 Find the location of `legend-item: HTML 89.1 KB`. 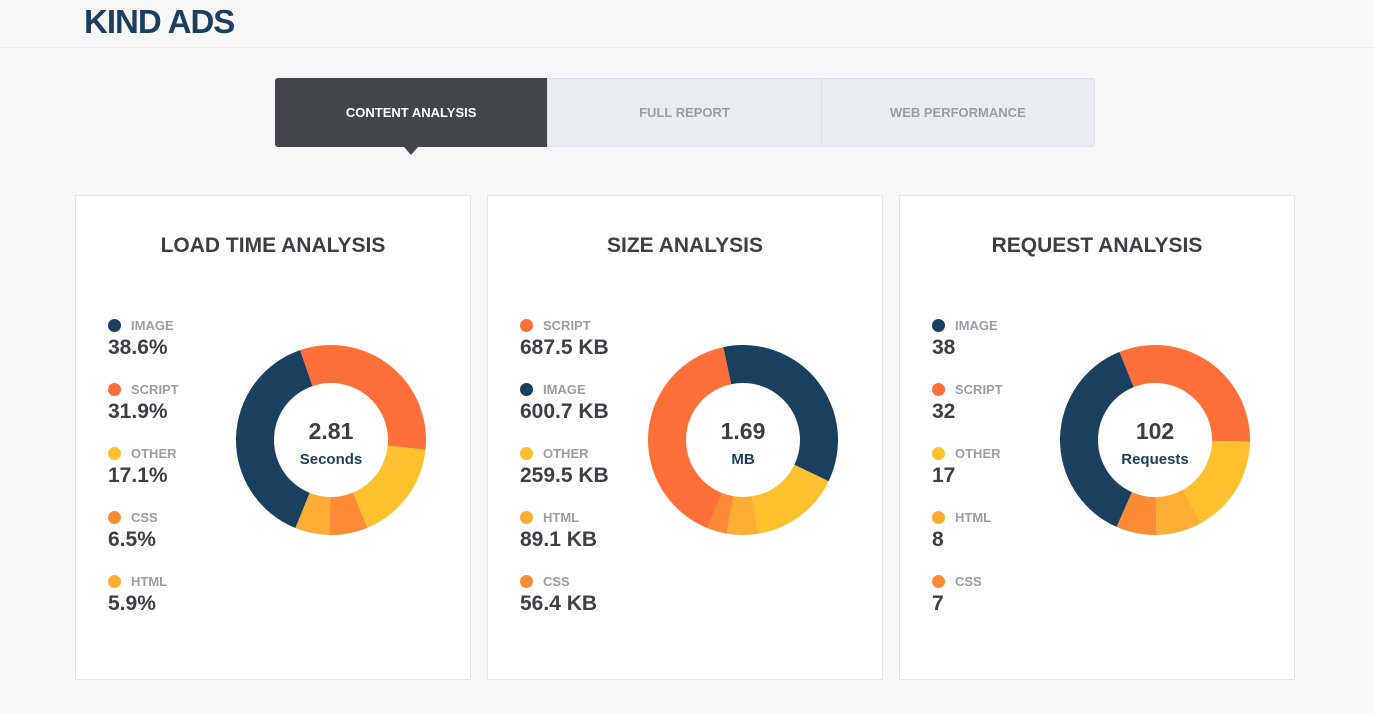

legend-item: HTML 89.1 KB is located at coordinates (564, 540).